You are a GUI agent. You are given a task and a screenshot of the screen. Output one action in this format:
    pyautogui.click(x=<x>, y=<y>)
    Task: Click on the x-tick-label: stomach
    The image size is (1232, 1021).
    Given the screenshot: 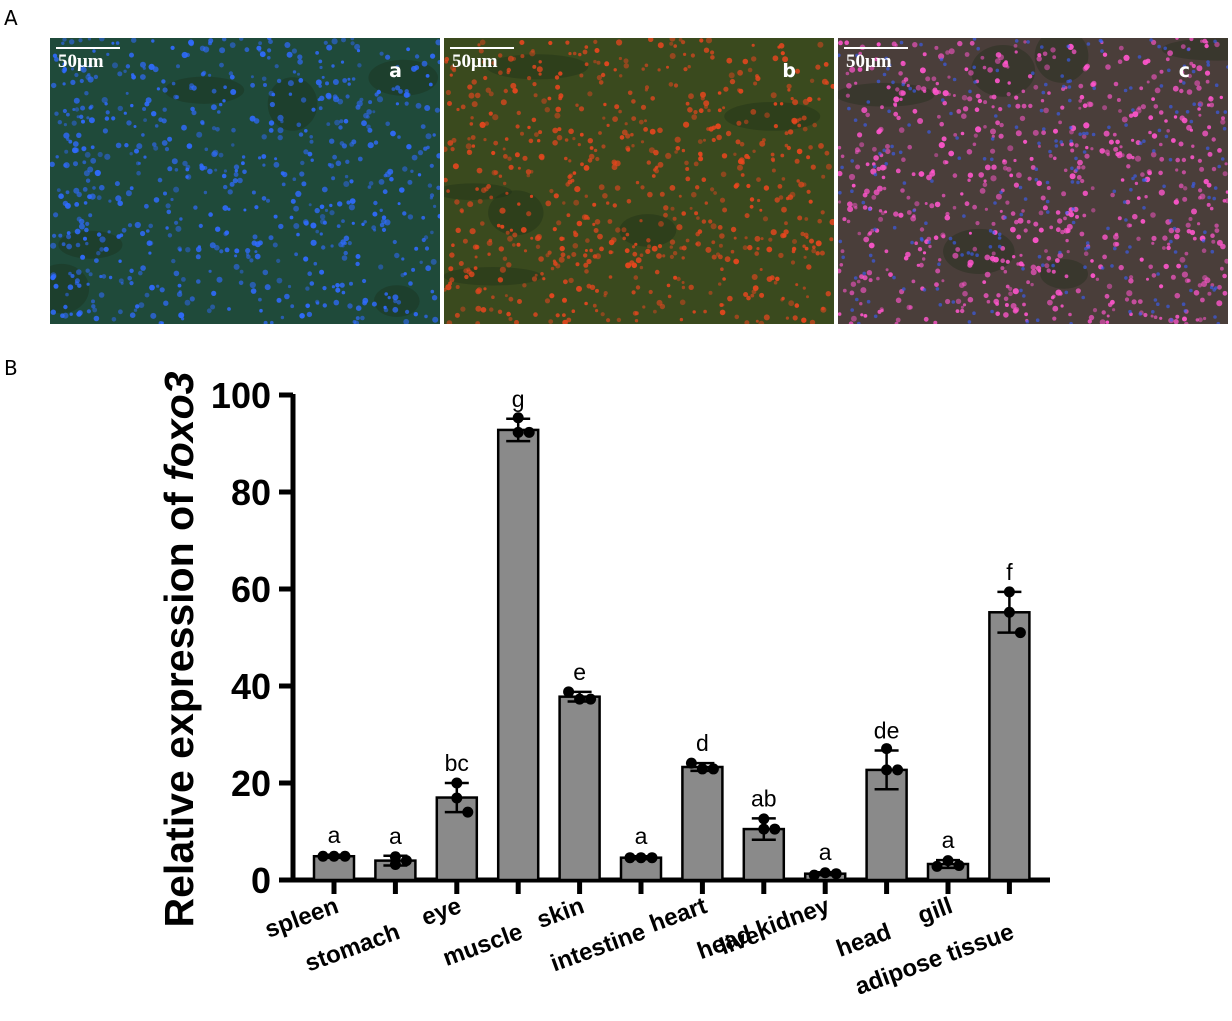 What is the action you would take?
    pyautogui.click(x=352, y=947)
    